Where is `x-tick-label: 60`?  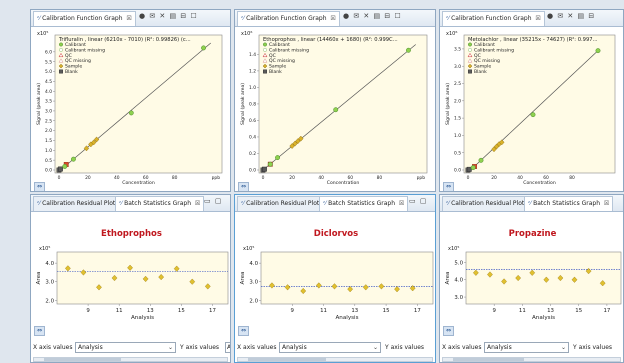 x-tick-label: 60 is located at coordinates (146, 178).